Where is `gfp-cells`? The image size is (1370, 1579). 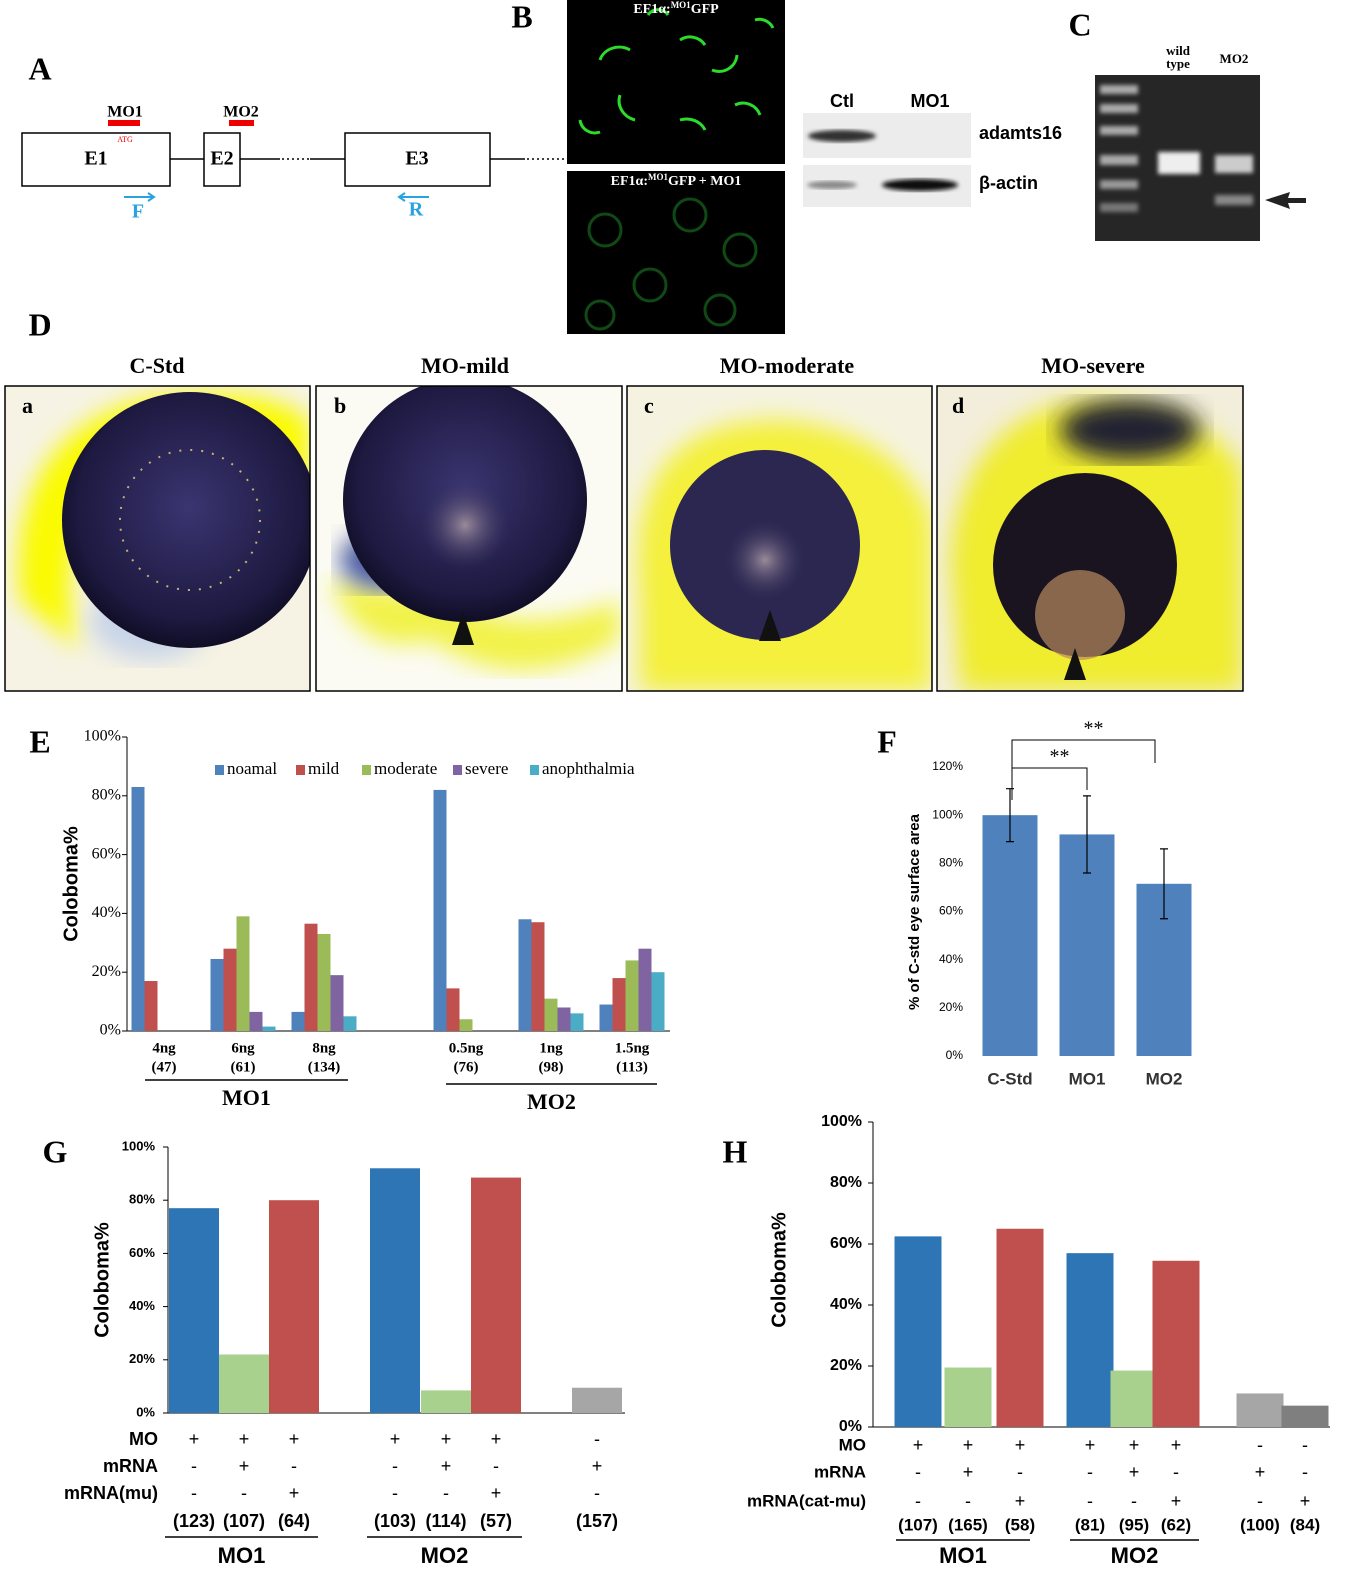 gfp-cells is located at coordinates (676, 71).